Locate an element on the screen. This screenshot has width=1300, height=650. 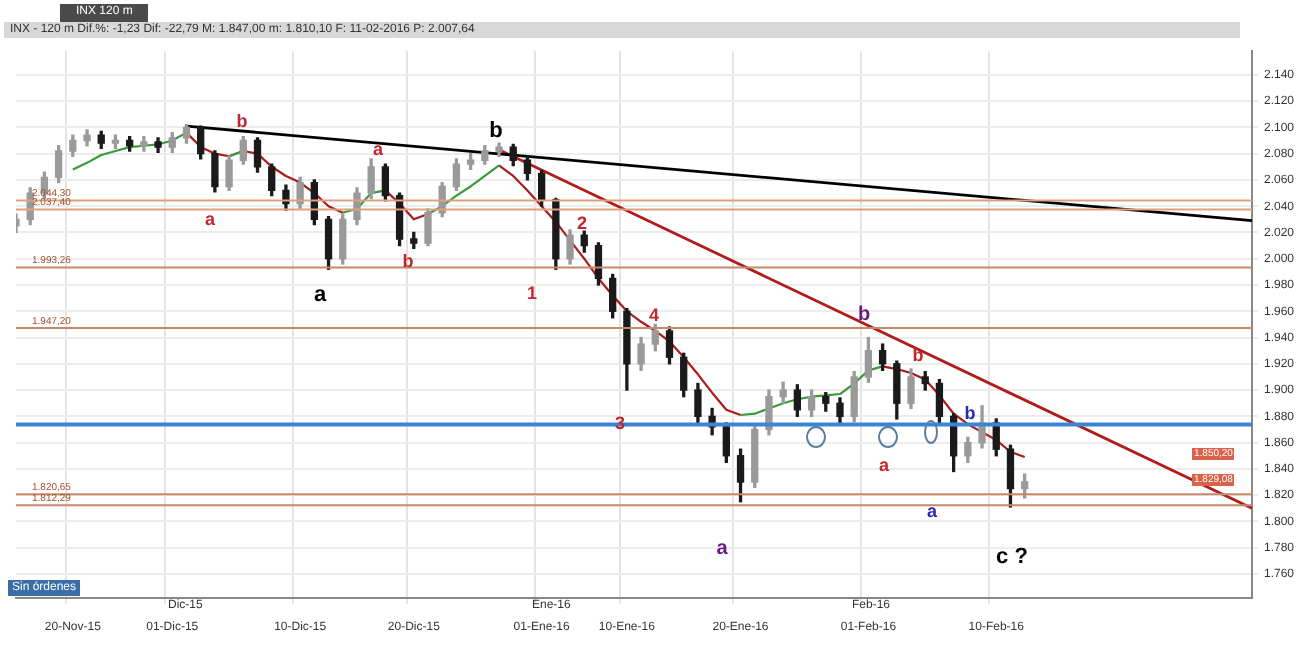
annotation: 4 is located at coordinates (654, 315).